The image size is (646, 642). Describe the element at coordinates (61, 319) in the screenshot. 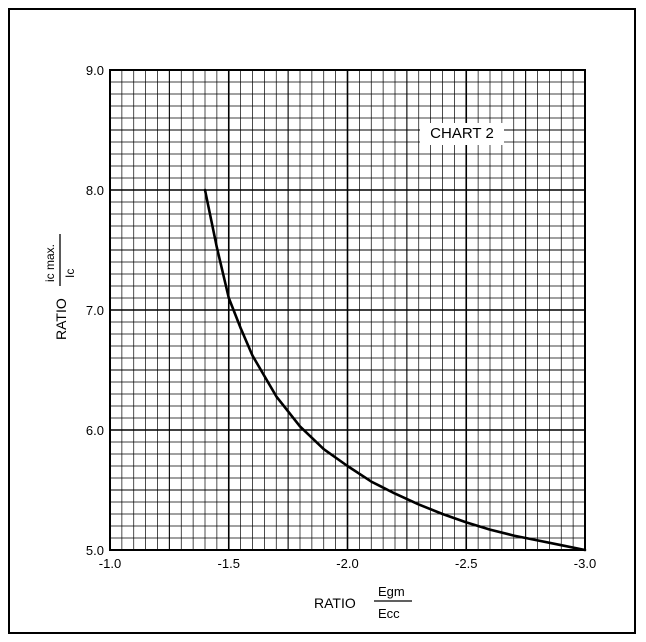

I see `y-axis-prefix: RATIO` at that location.